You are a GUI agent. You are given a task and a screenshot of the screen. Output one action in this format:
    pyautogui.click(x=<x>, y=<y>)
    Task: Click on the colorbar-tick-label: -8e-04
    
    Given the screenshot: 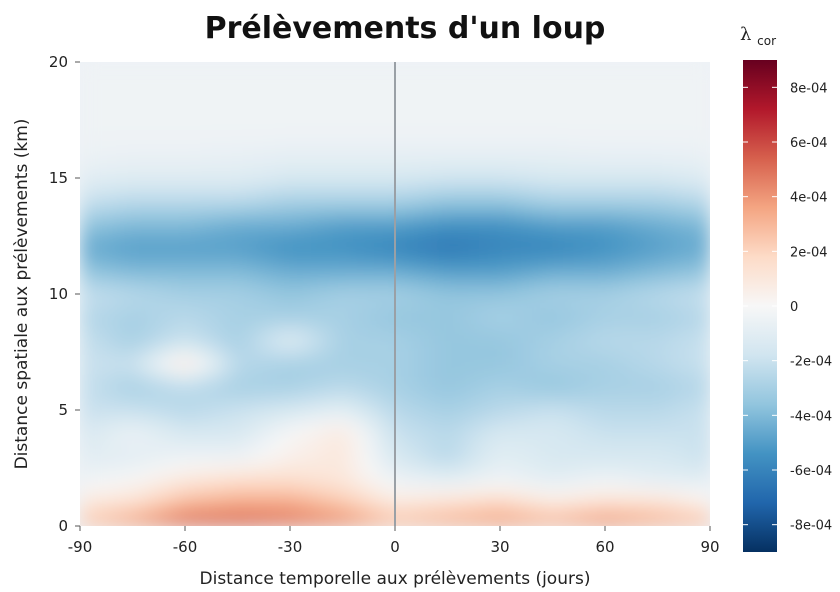 What is the action you would take?
    pyautogui.click(x=811, y=526)
    